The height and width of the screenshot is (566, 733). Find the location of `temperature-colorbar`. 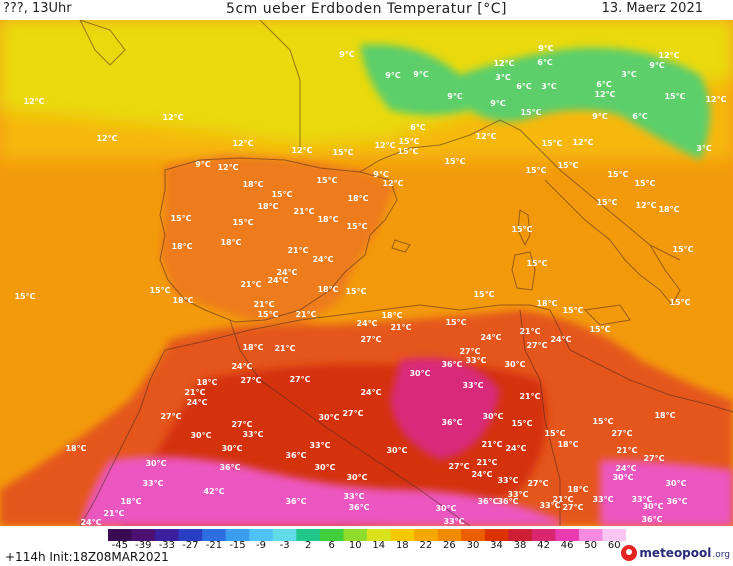

temperature-colorbar is located at coordinates (367, 535).